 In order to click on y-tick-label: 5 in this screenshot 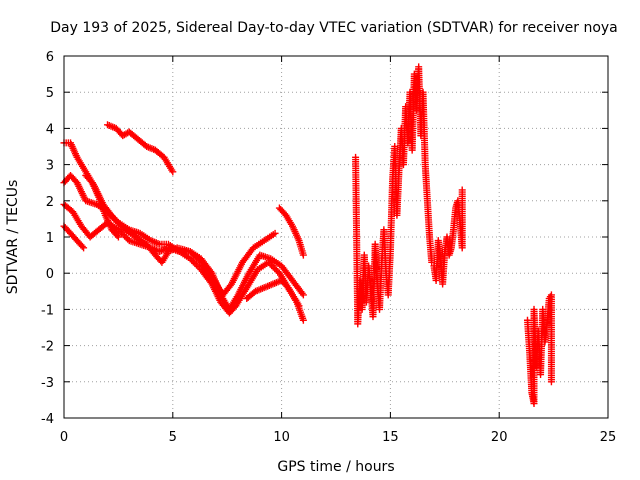, I will do `click(50, 93)`.